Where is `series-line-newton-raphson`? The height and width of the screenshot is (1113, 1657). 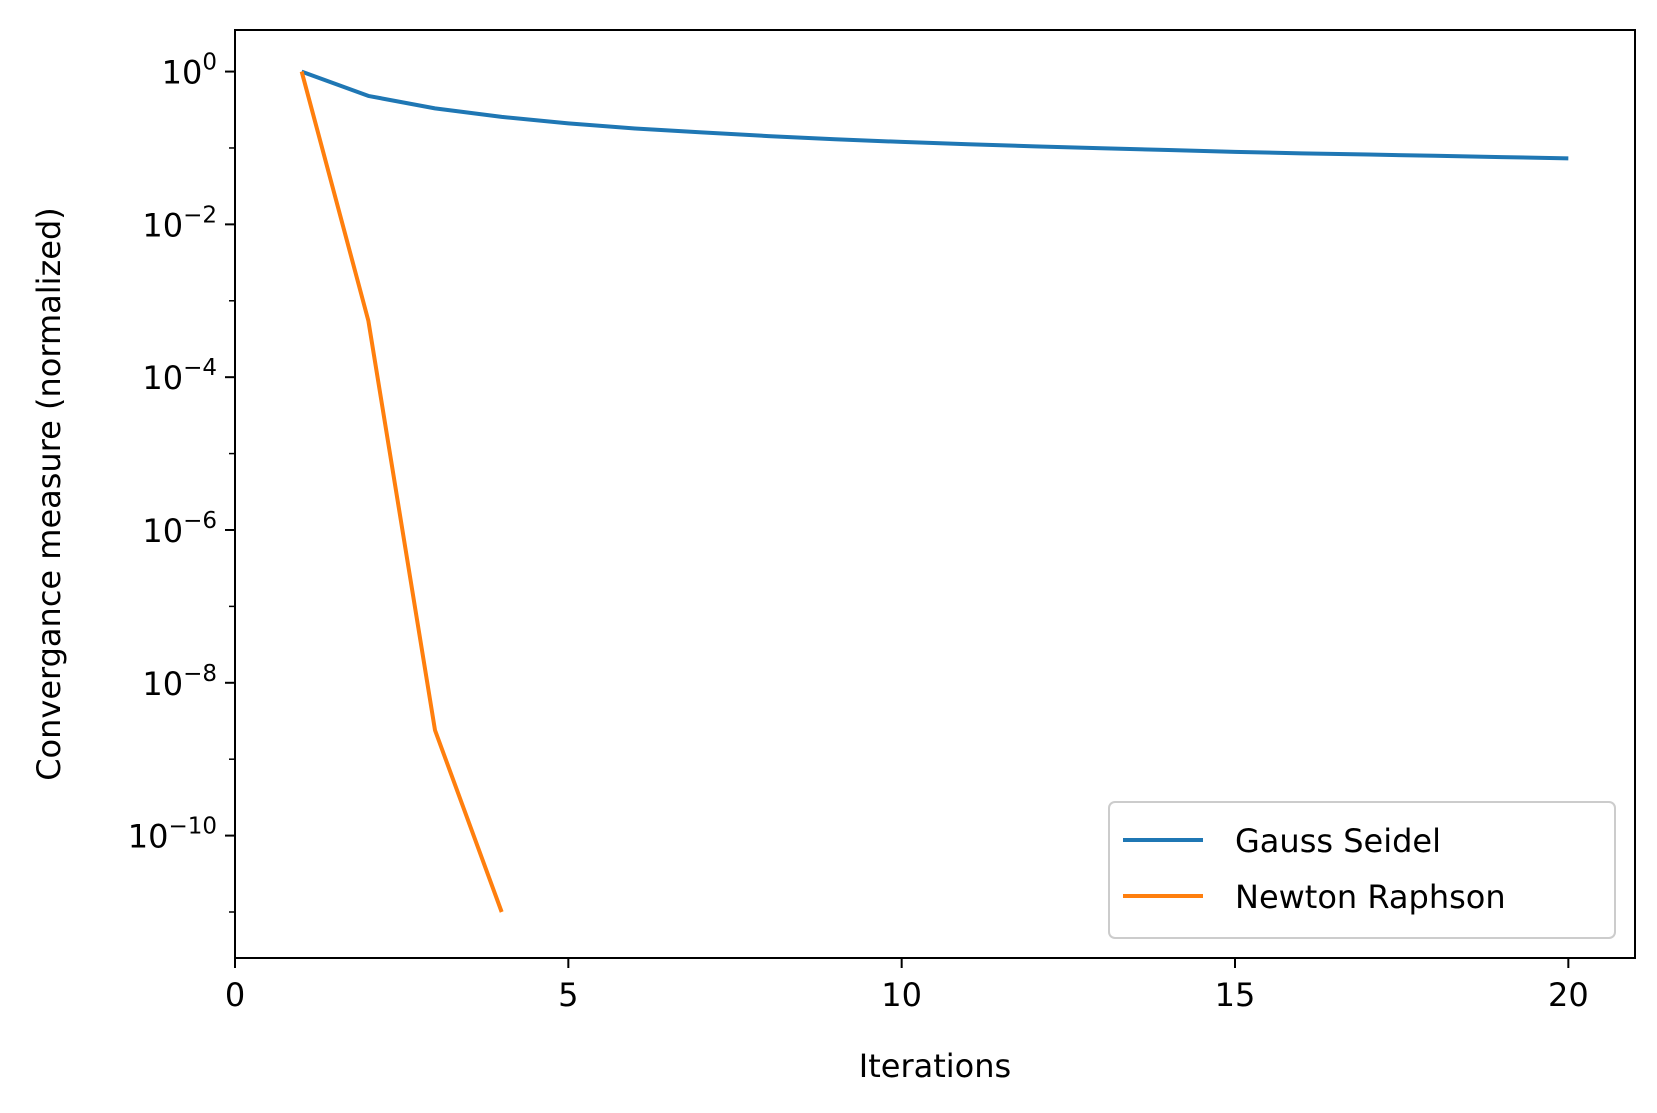 series-line-newton-raphson is located at coordinates (401, 492).